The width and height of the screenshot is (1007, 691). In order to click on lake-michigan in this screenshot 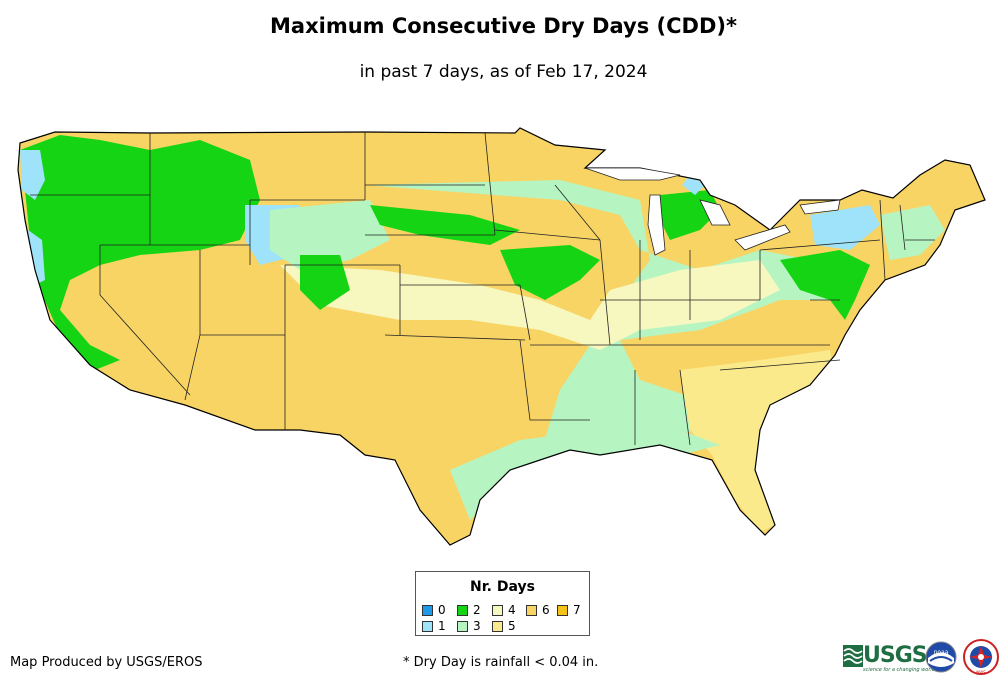, I will do `click(656, 225)`.